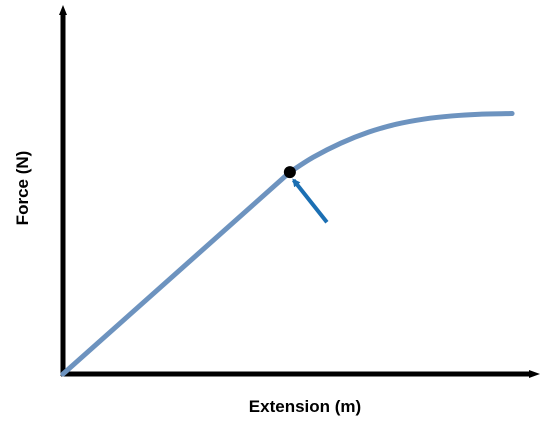  Describe the element at coordinates (22, 188) in the screenshot. I see `y-axis-label: Force (N)` at that location.